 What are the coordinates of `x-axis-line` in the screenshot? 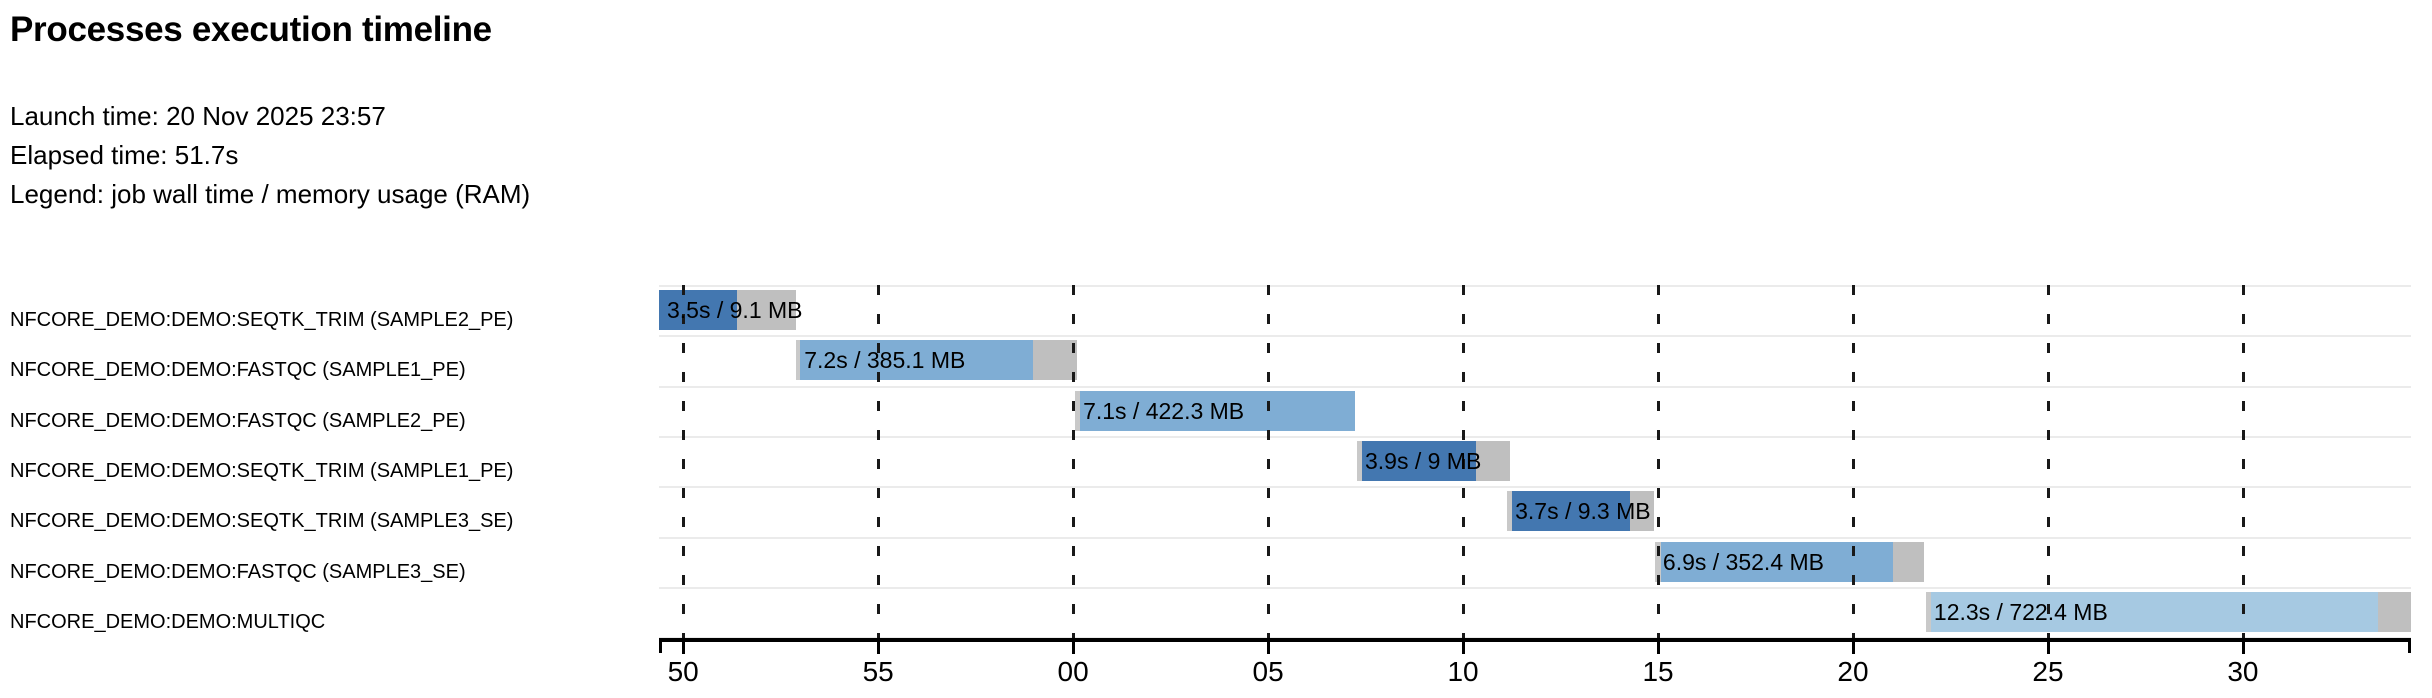 It's located at (1535, 640).